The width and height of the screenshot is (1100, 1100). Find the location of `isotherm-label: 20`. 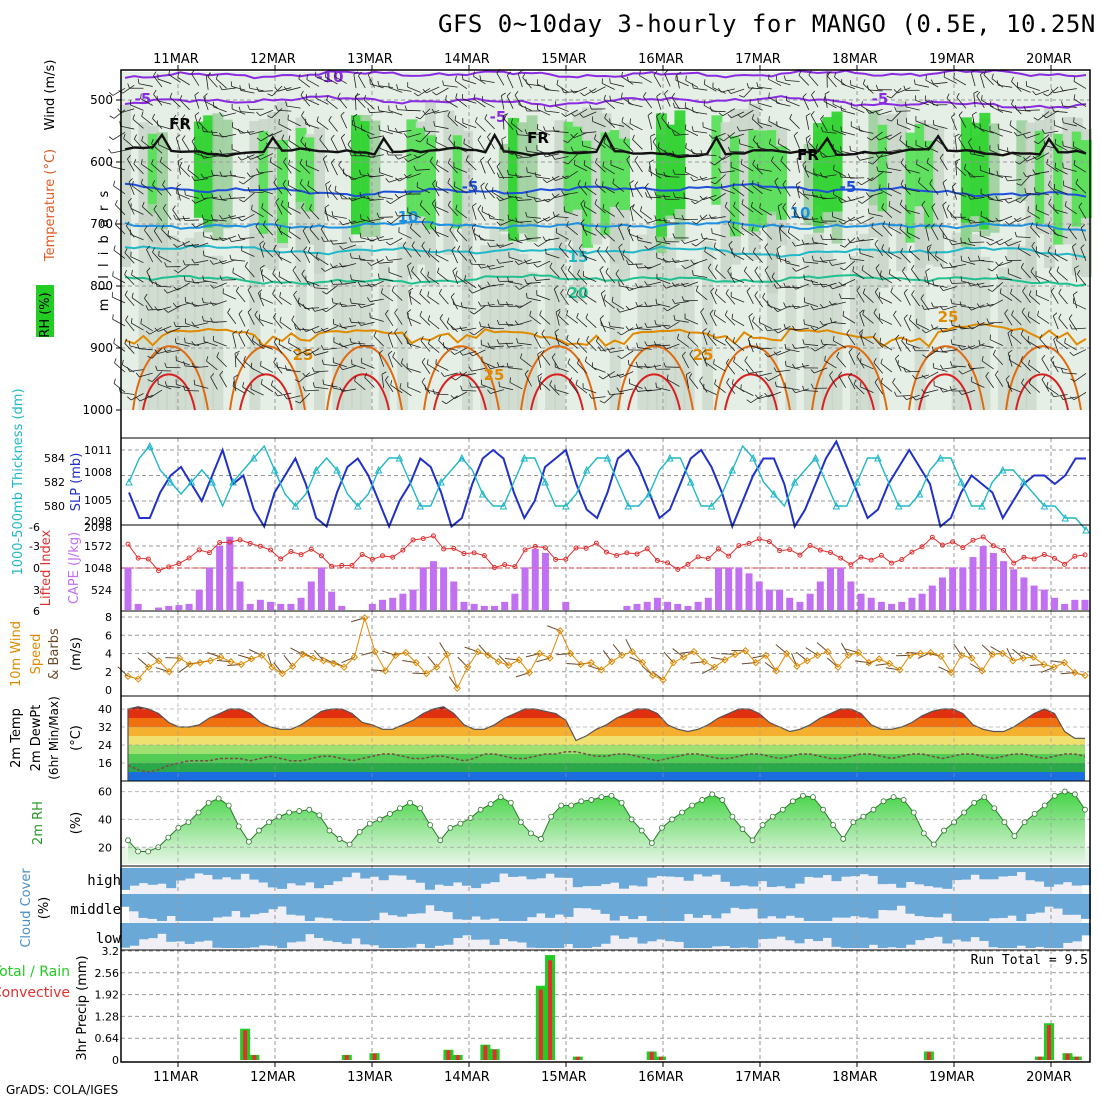

isotherm-label: 20 is located at coordinates (578, 293).